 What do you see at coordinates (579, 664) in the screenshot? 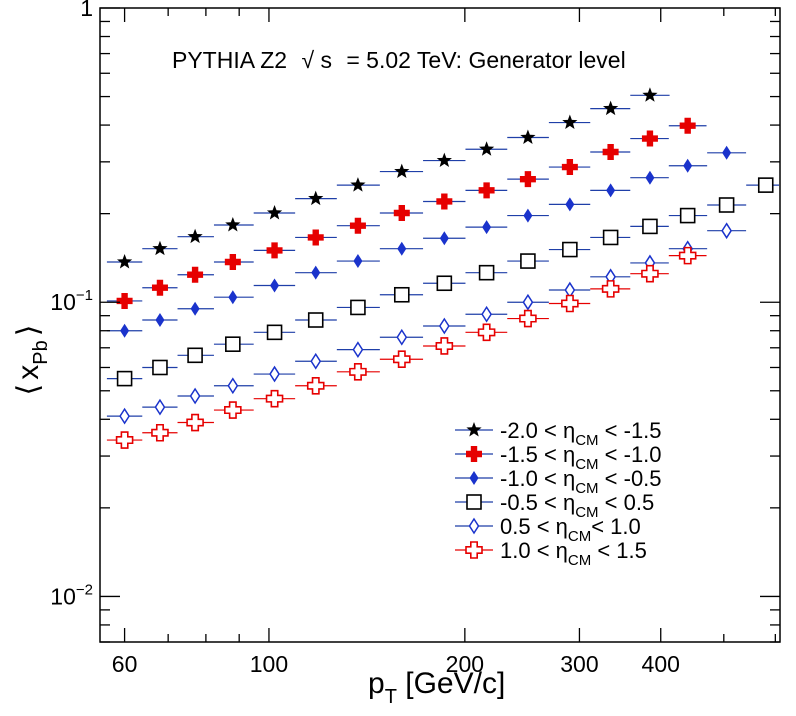
I see `x-tick-label: 300` at bounding box center [579, 664].